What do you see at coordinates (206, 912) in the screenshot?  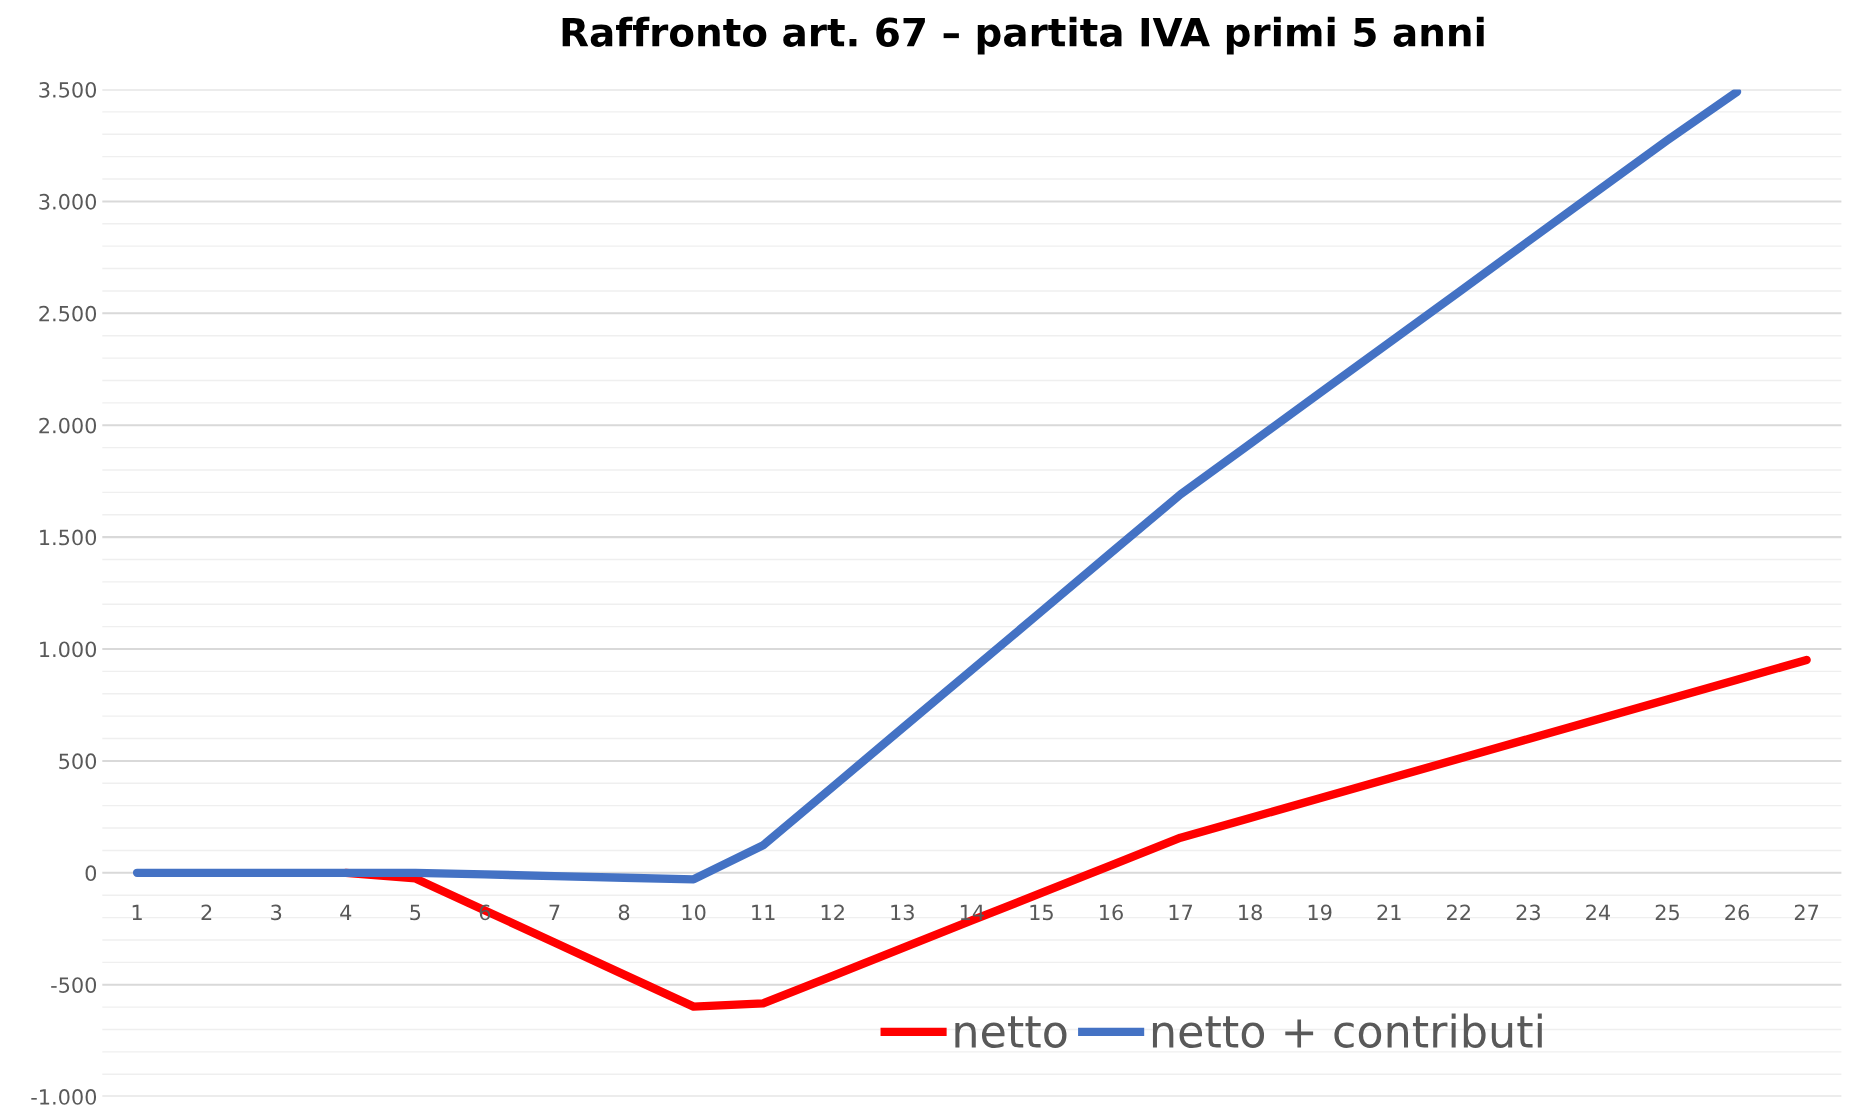 I see `x-tick-label: 2` at bounding box center [206, 912].